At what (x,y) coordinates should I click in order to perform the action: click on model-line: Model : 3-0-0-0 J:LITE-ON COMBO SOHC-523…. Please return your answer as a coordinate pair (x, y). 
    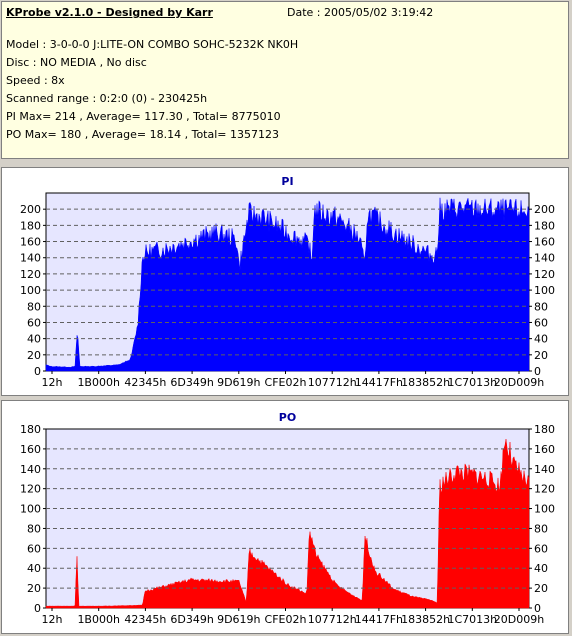
    Looking at the image, I should click on (152, 44).